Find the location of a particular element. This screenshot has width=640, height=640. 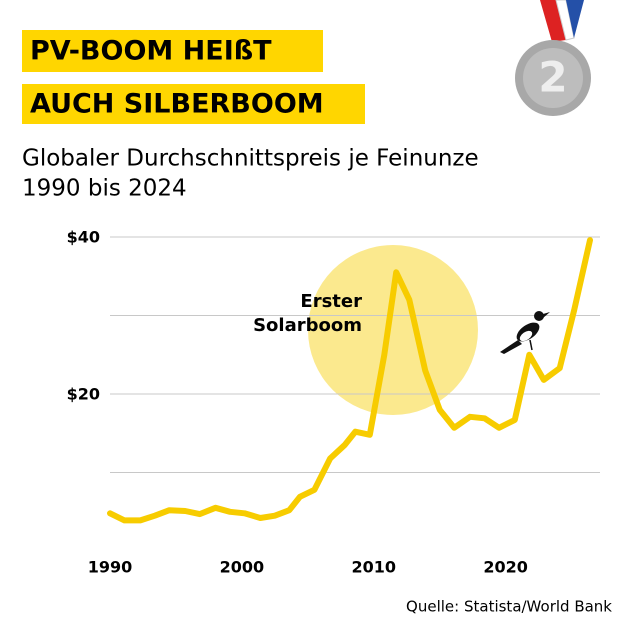

title-line: AUCH SILBERBOOM is located at coordinates (177, 104).